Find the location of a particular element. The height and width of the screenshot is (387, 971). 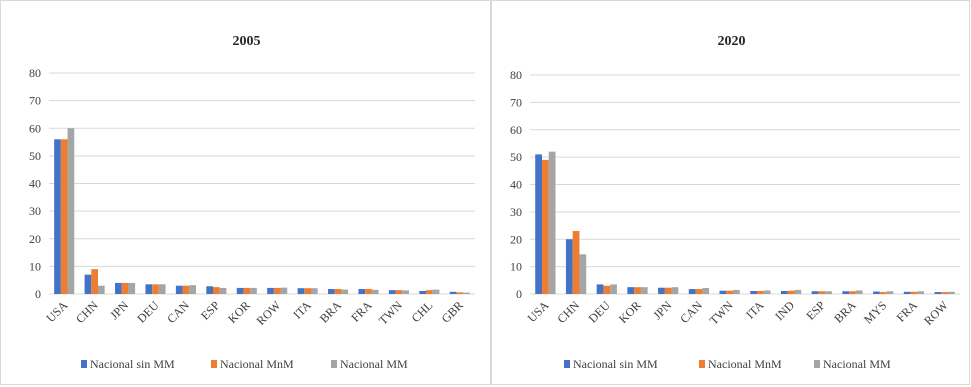

y-tick-label: 60 is located at coordinates (516, 130).